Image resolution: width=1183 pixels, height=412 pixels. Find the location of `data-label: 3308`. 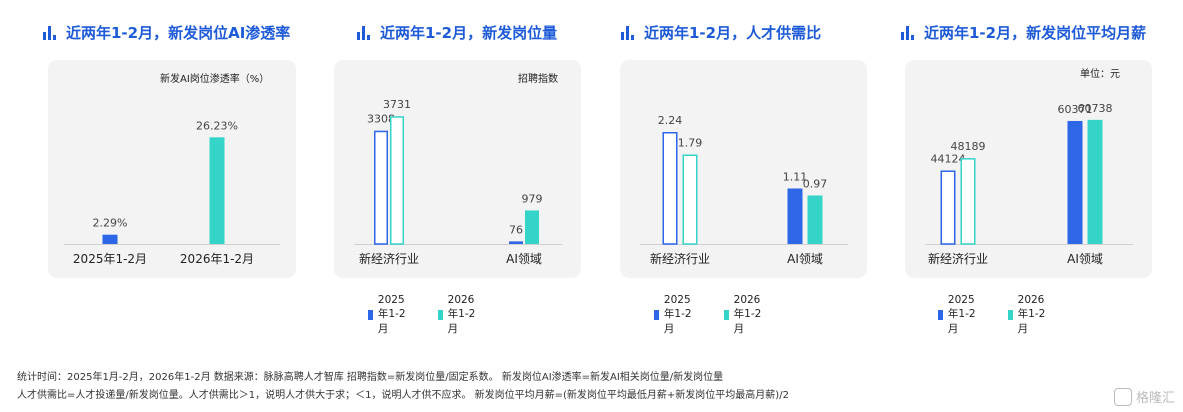

data-label: 3308 is located at coordinates (381, 119).